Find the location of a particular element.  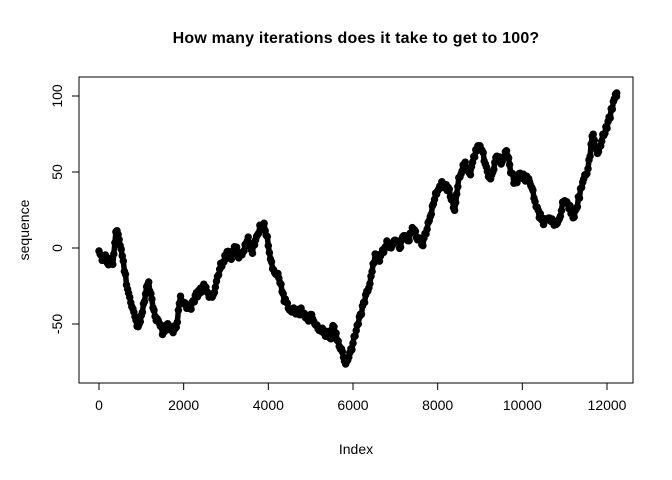

x-tick-label: 10000 is located at coordinates (522, 405).